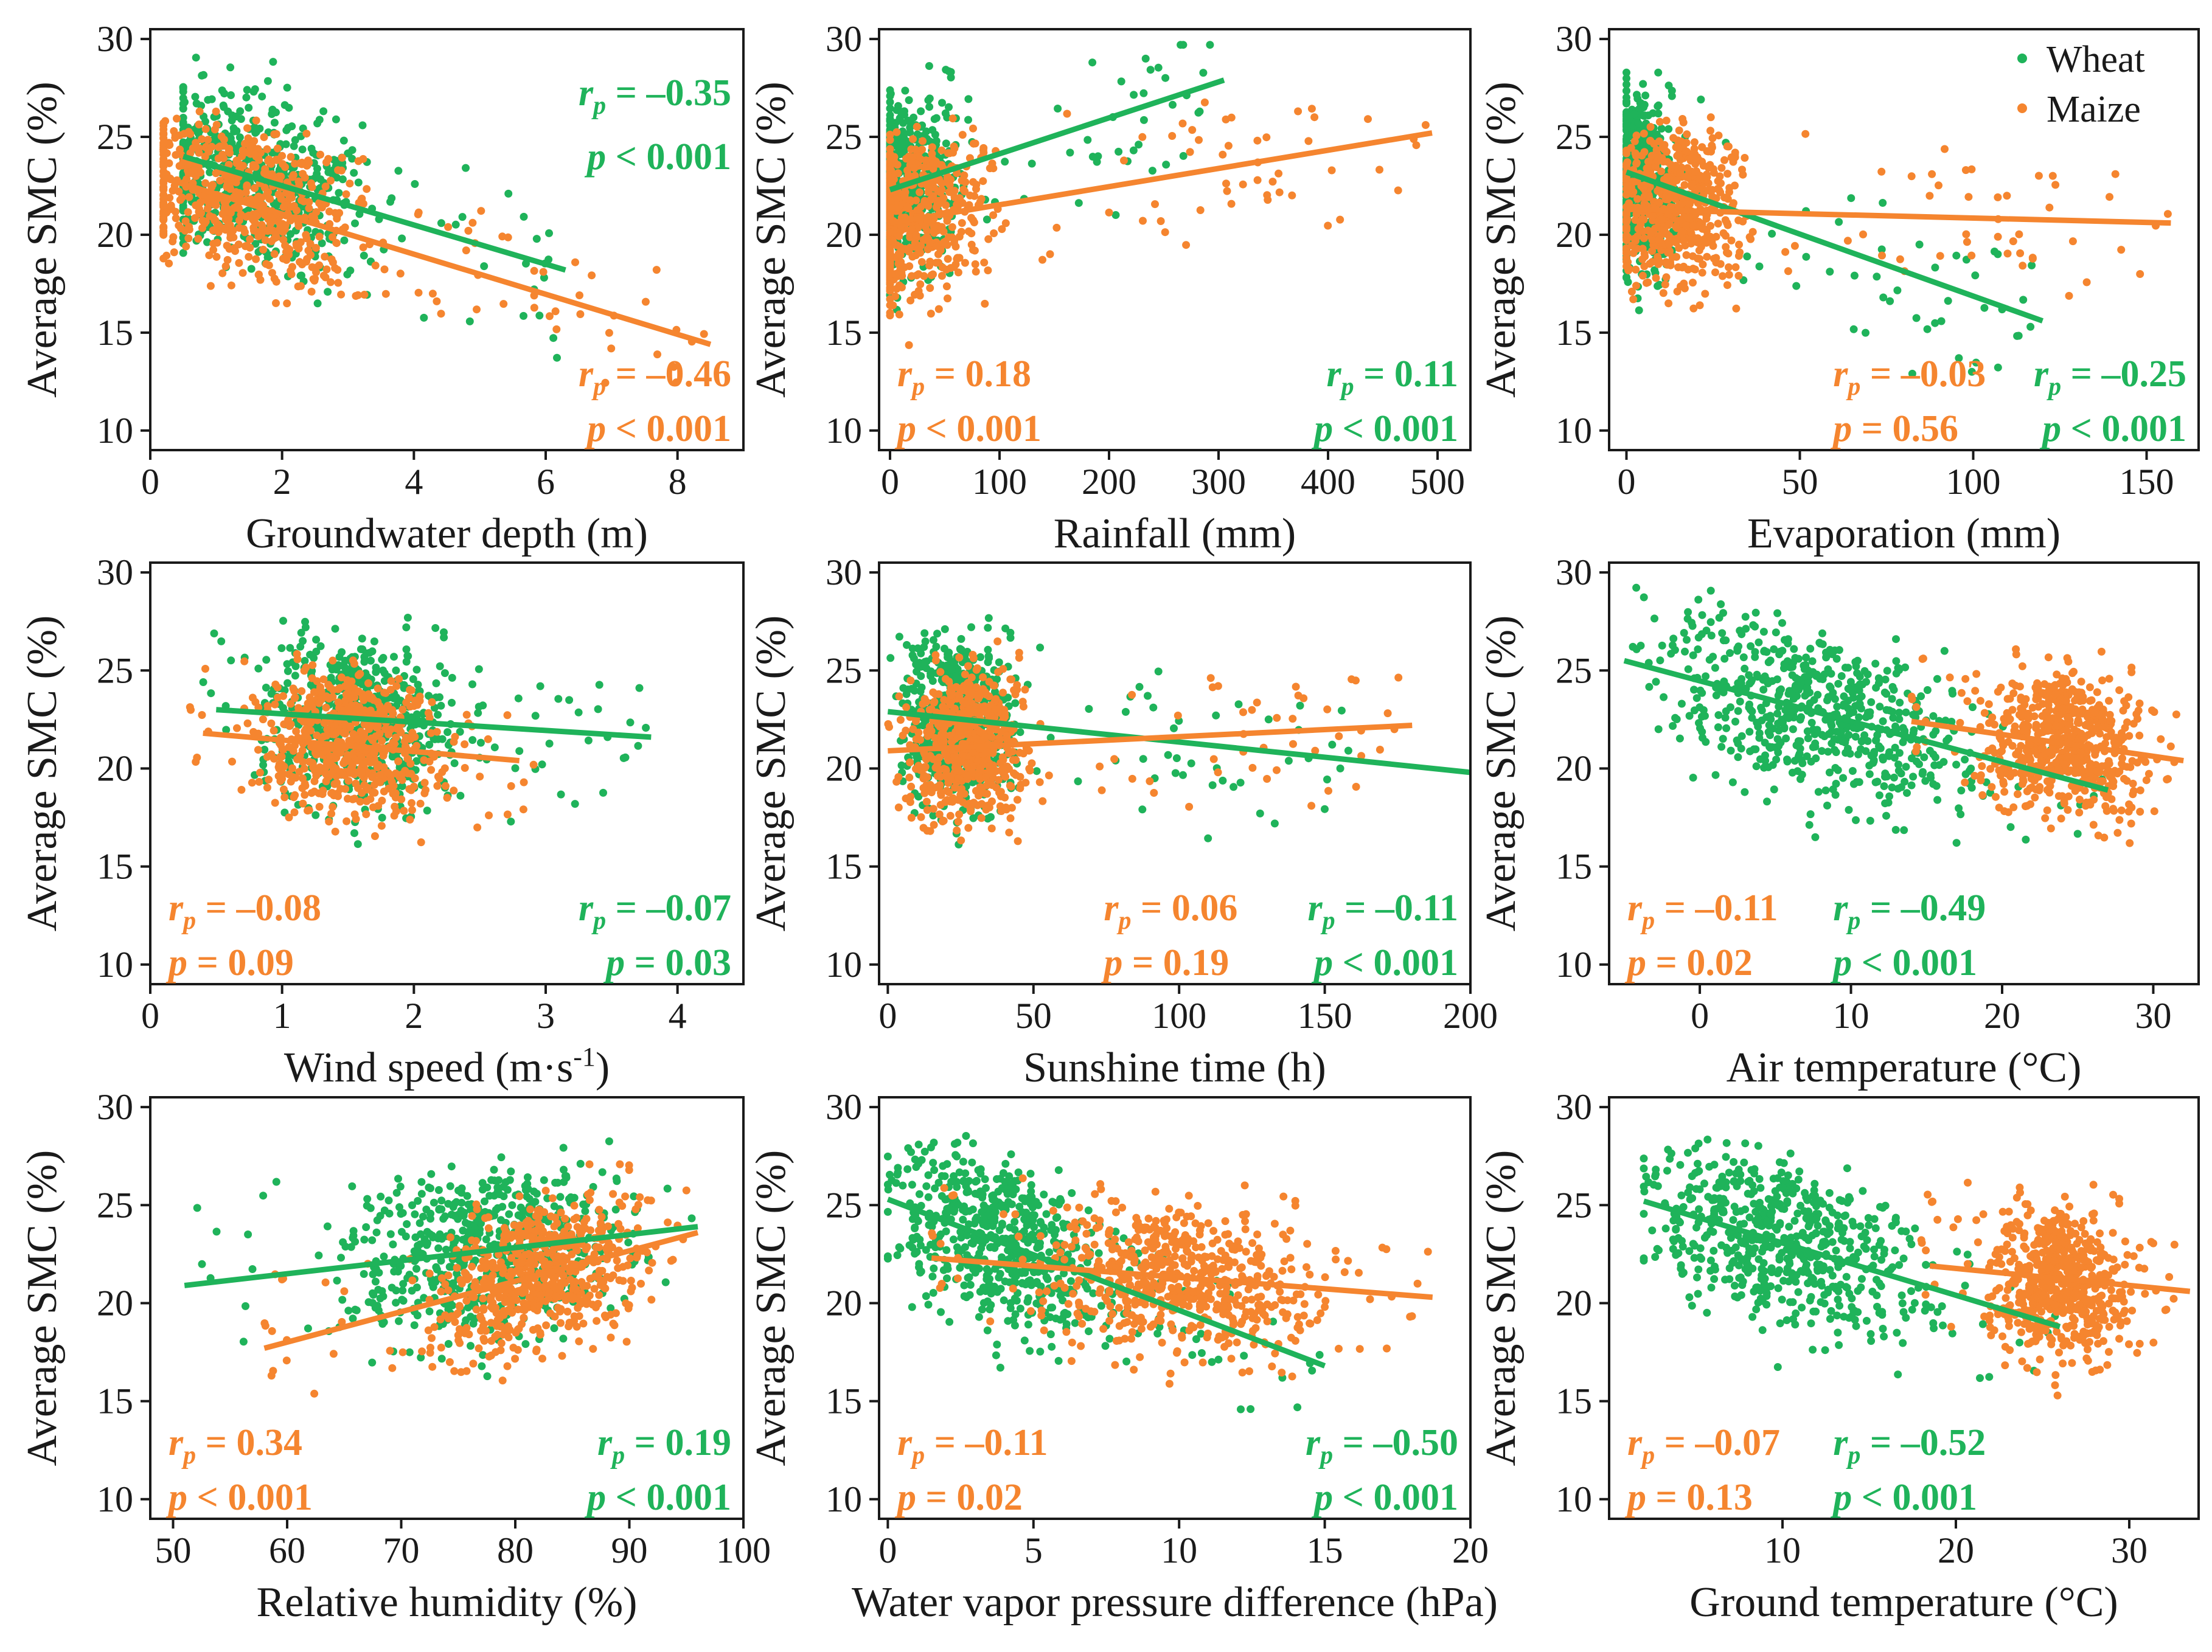 The width and height of the screenshot is (2212, 1652). I want to click on y-tick-label: 20, so click(844, 235).